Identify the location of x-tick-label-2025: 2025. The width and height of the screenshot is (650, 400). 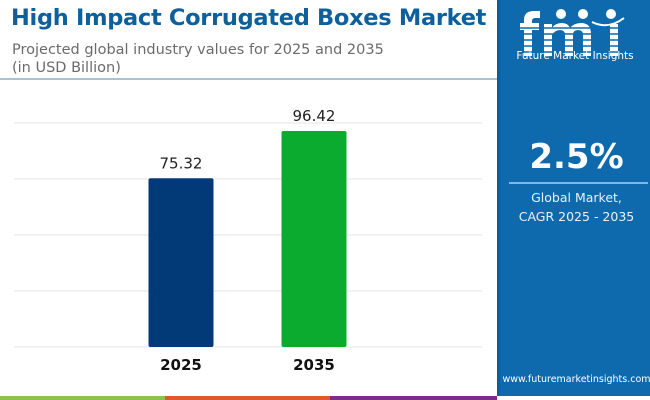
(181, 365).